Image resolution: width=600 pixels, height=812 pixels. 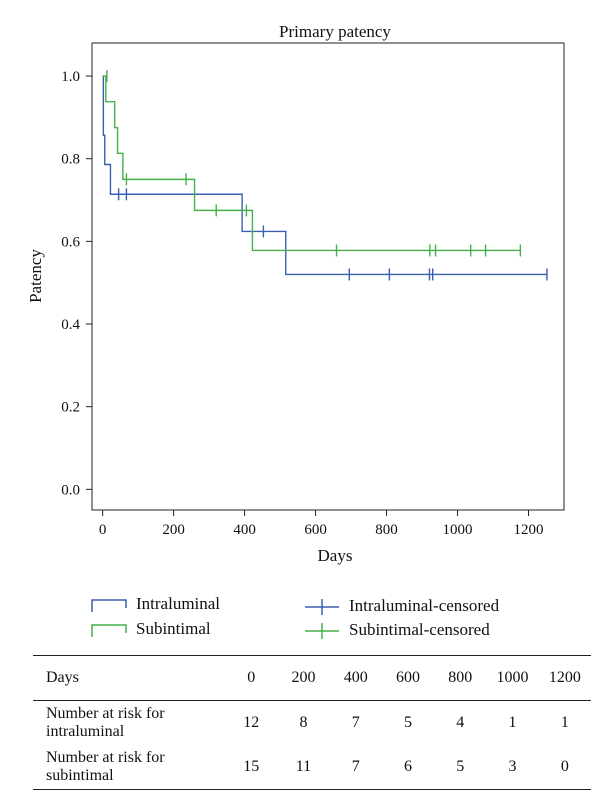 What do you see at coordinates (355, 678) in the screenshot?
I see `risk-table-day: 400` at bounding box center [355, 678].